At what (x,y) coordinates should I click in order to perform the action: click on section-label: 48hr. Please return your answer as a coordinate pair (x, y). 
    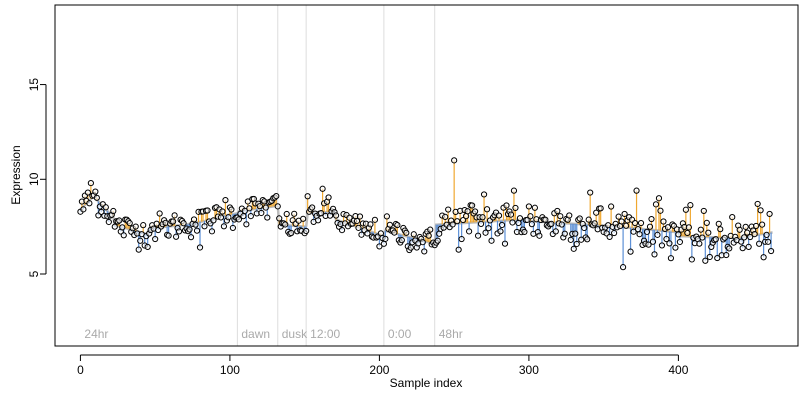
    Looking at the image, I should click on (451, 334).